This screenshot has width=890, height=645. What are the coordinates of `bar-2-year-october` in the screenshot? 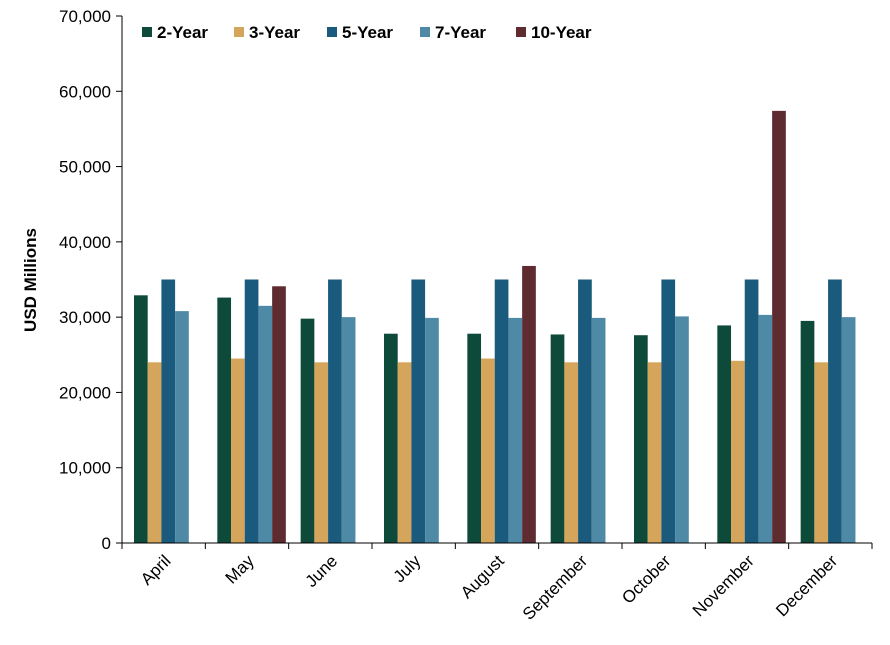 It's located at (641, 439).